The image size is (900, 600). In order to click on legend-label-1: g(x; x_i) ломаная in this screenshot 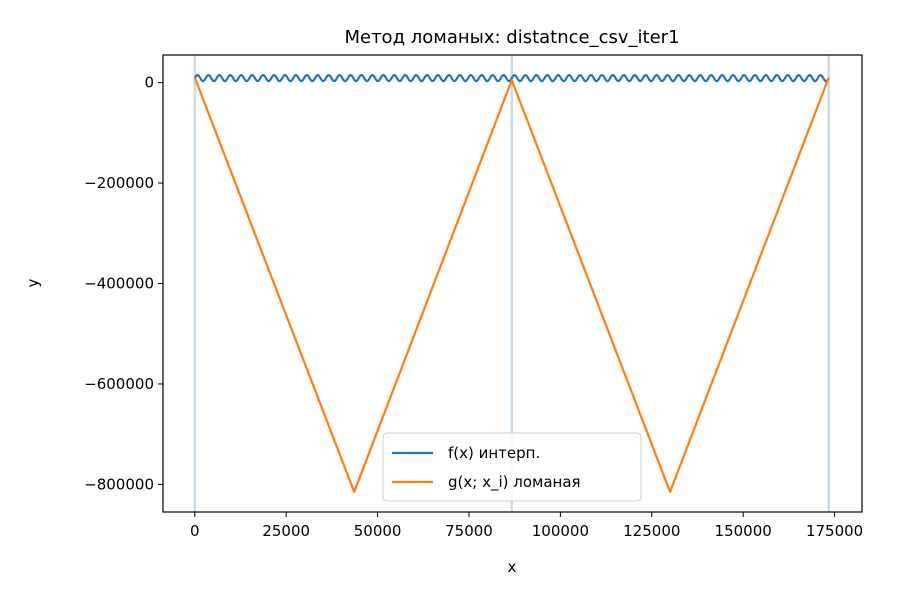, I will do `click(514, 482)`.